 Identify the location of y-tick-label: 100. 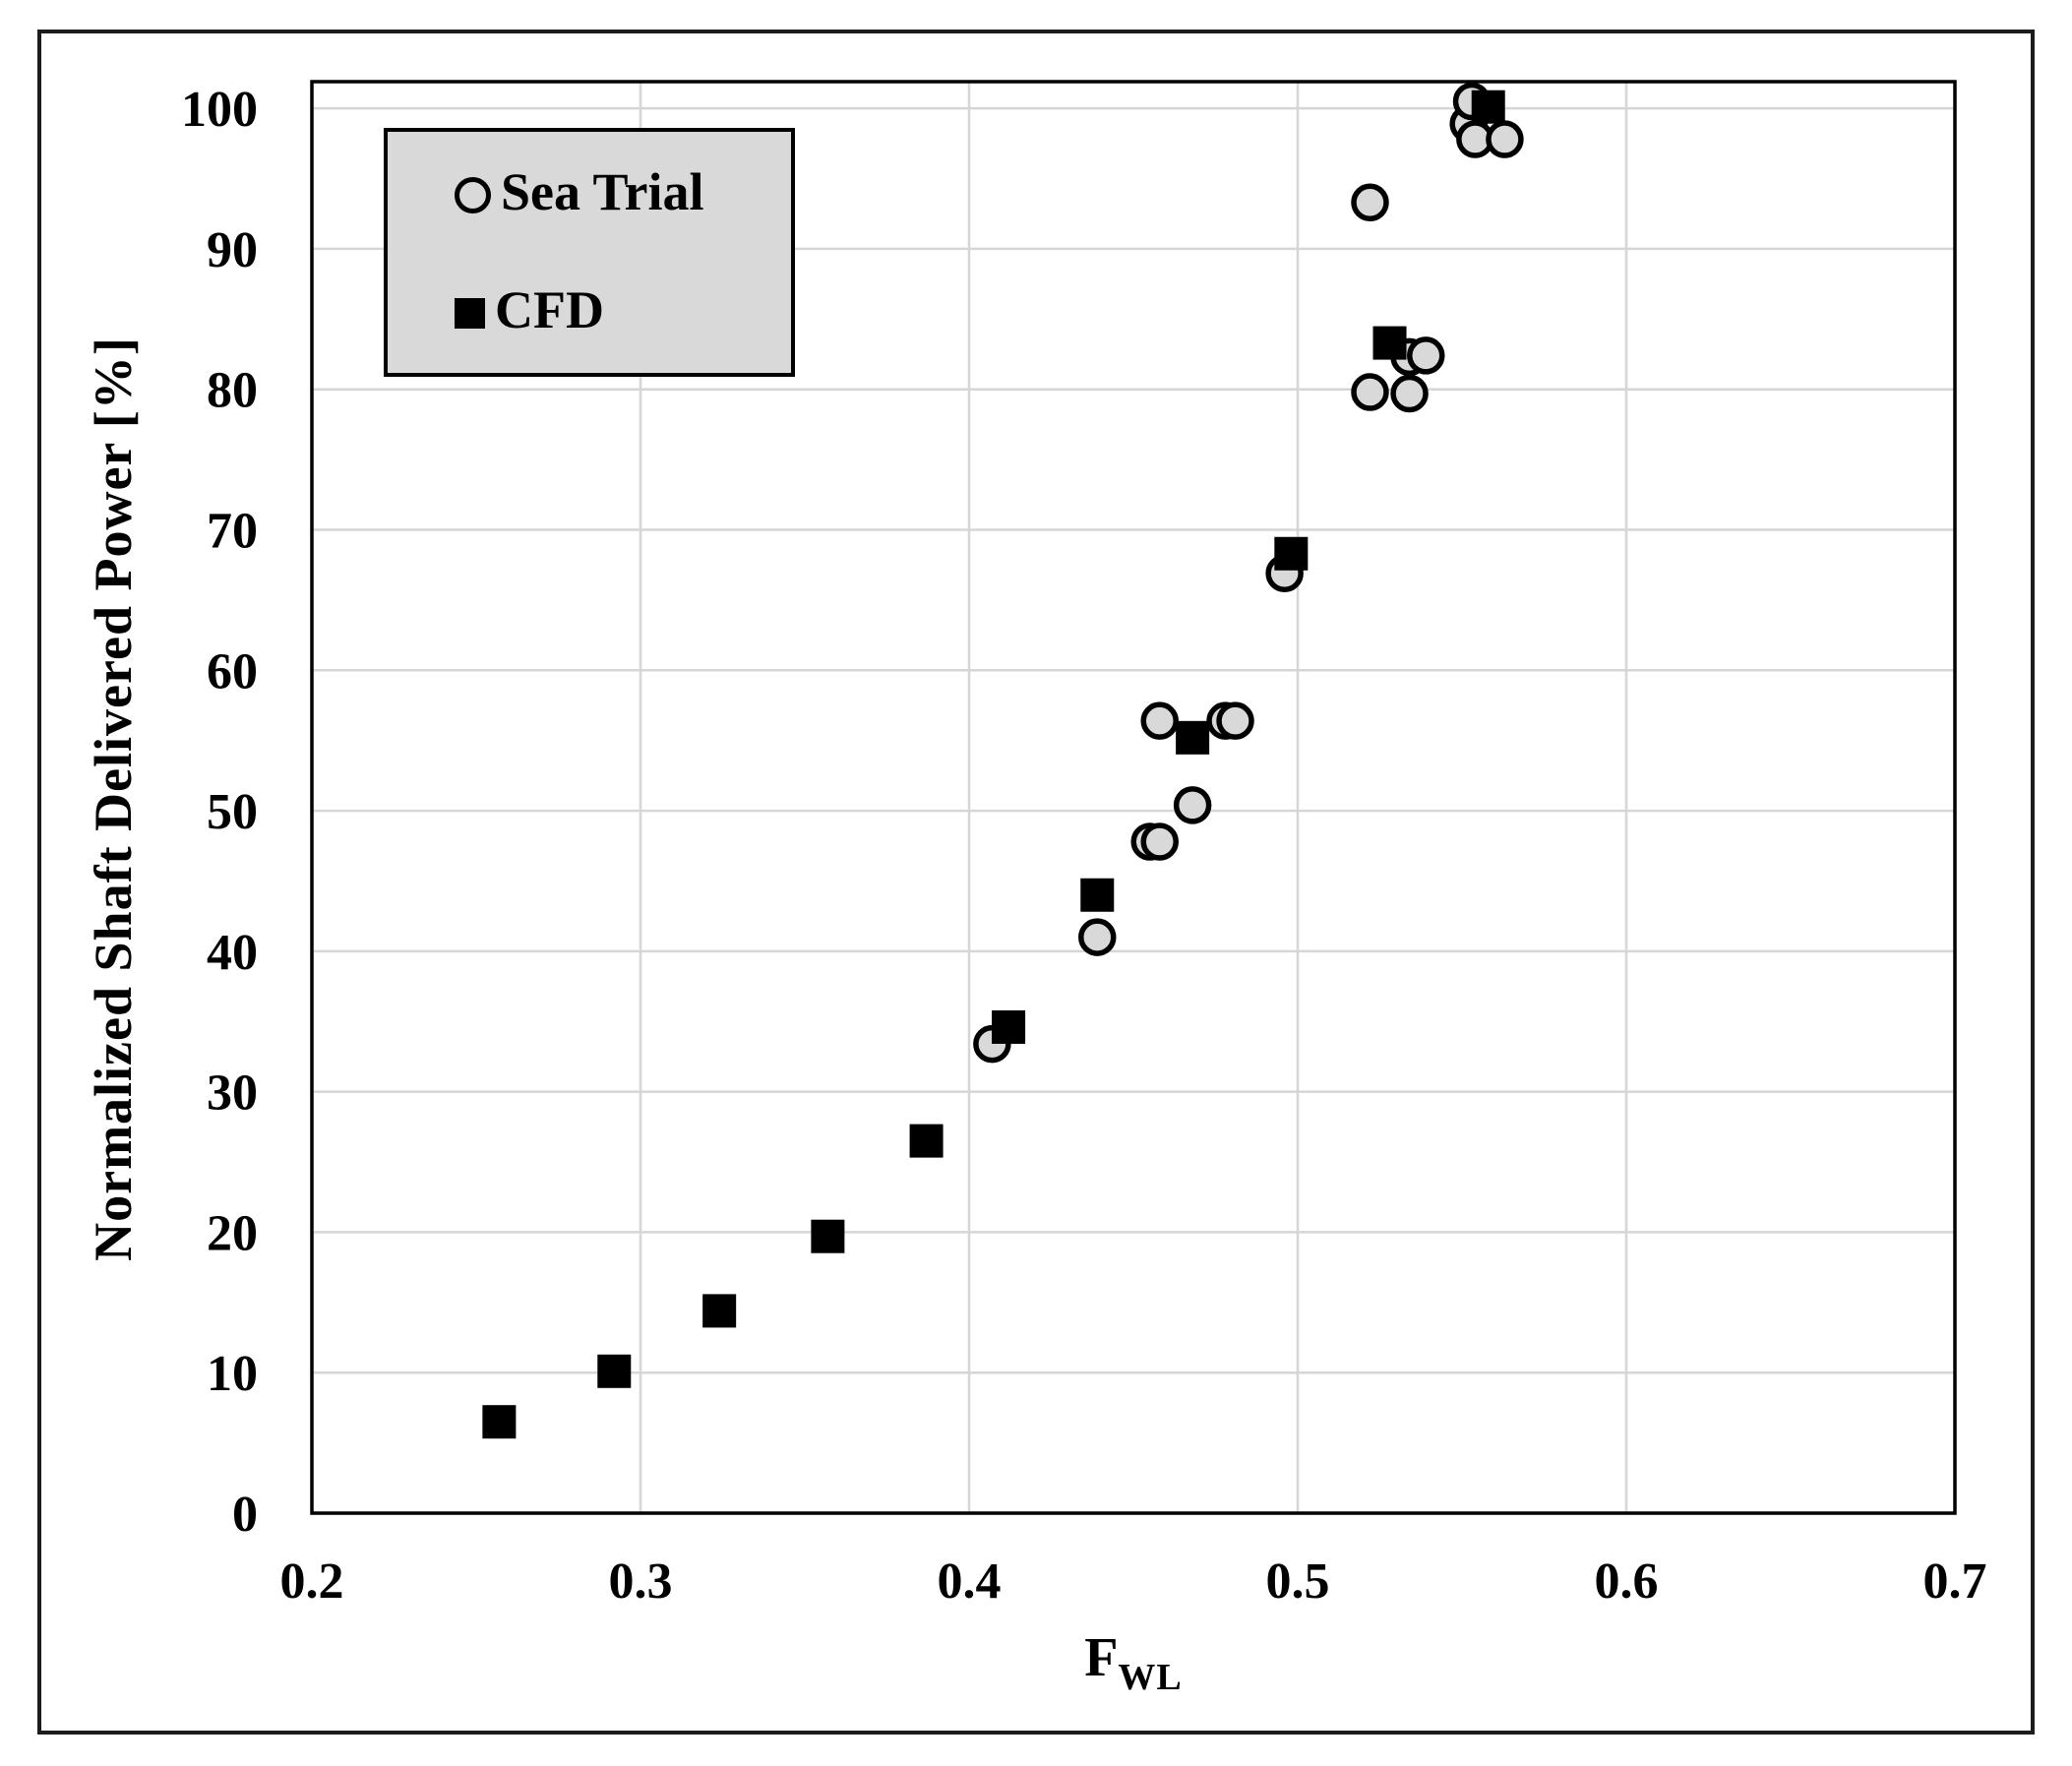
(219, 110).